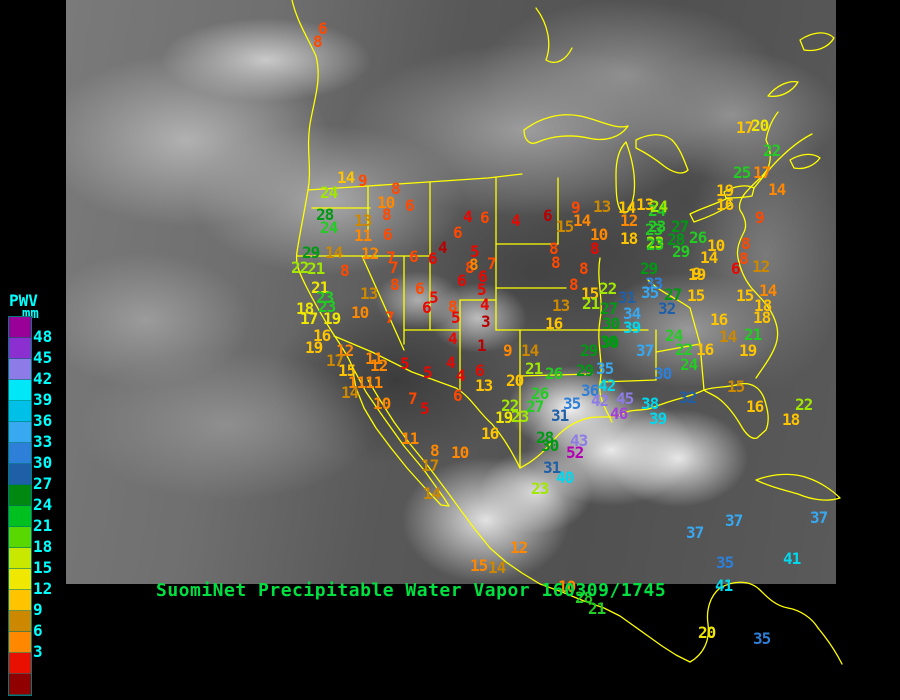 This screenshot has height=700, width=900. Describe the element at coordinates (763, 305) in the screenshot. I see `station-pwv-value: 18` at that location.